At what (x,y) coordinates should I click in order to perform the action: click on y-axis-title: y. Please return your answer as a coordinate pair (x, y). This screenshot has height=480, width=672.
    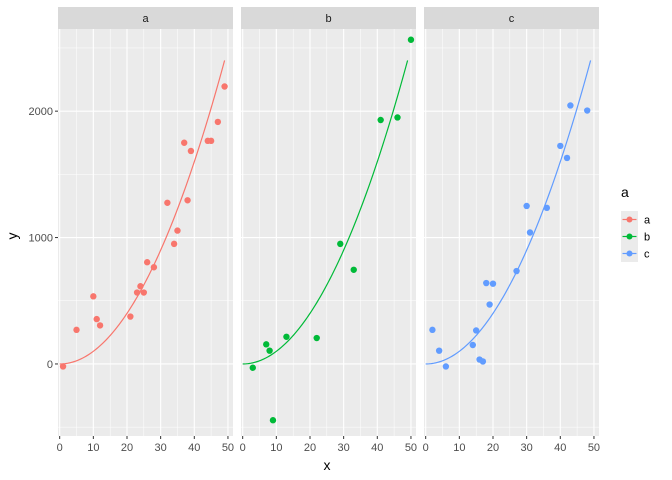
    Looking at the image, I should click on (12, 236).